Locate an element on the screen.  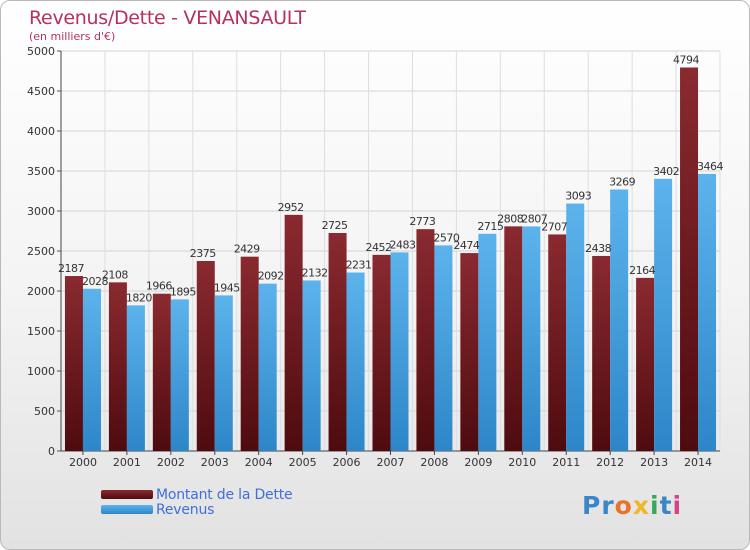
y-tick-label: 3500 is located at coordinates (41, 171).